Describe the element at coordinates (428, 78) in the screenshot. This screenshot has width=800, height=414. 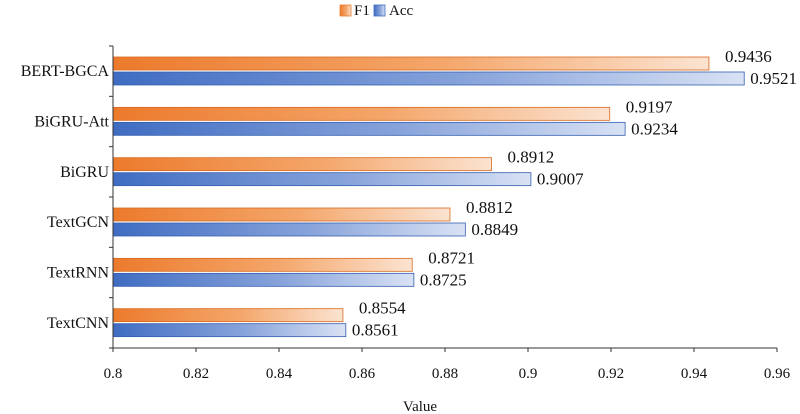
I see `bar-acc-bert-bgca` at that location.